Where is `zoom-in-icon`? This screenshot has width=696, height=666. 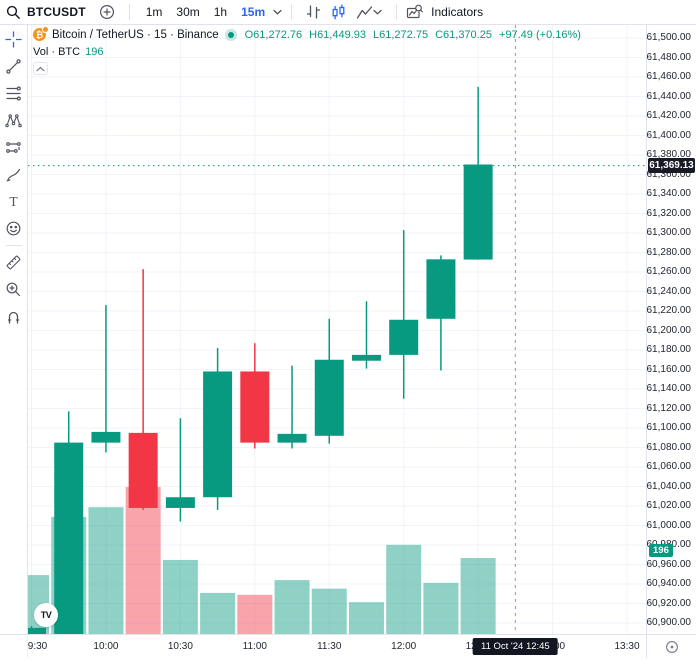
zoom-in-icon is located at coordinates (13, 289).